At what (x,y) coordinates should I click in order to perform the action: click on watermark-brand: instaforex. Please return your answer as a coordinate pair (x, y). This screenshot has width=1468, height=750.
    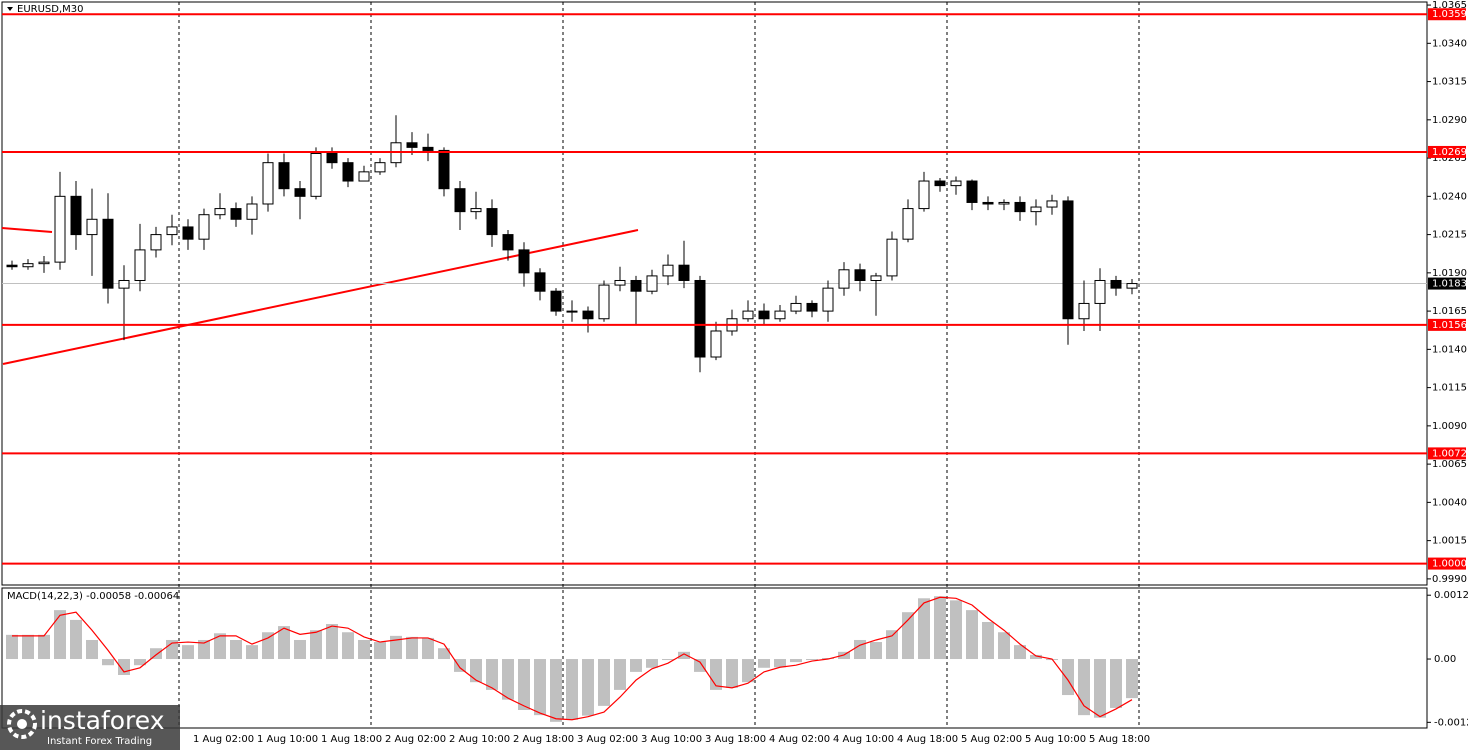
    Looking at the image, I should click on (102, 720).